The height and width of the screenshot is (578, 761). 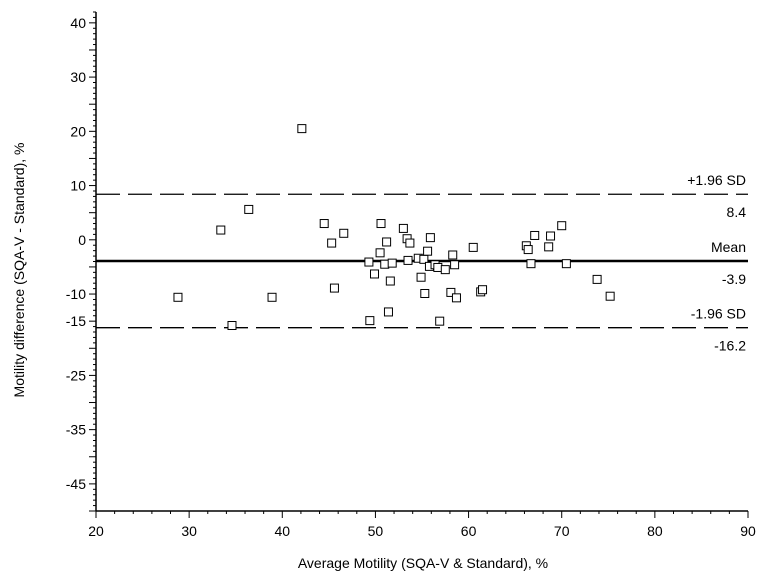 What do you see at coordinates (76, 321) in the screenshot?
I see `y-tick-label: -15` at bounding box center [76, 321].